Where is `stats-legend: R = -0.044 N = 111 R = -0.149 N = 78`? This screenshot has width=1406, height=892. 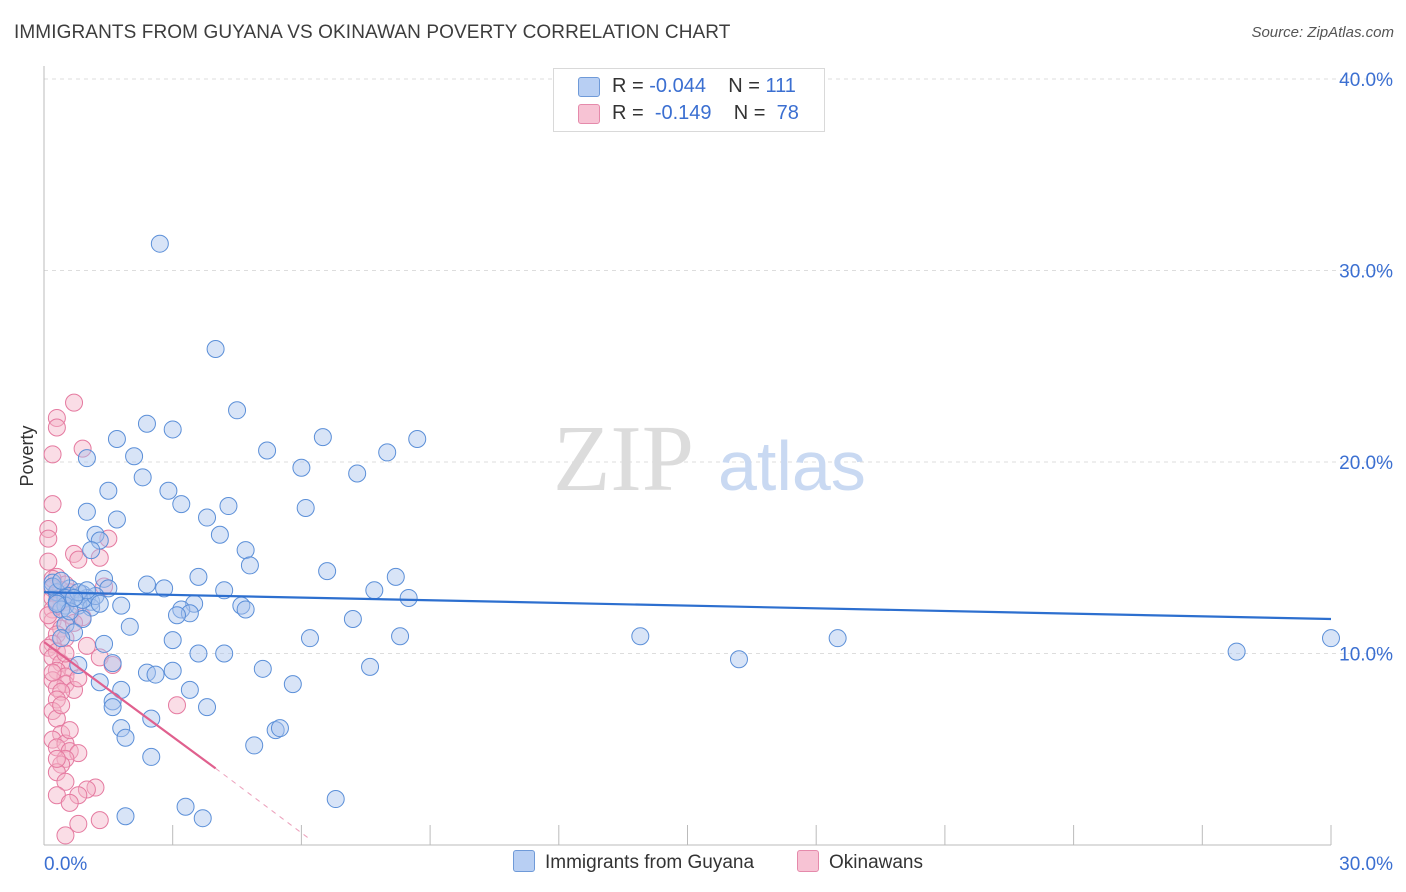
stats-legend: R = -0.044 N = 111 R = -0.149 N = 78 is located at coordinates (689, 100).